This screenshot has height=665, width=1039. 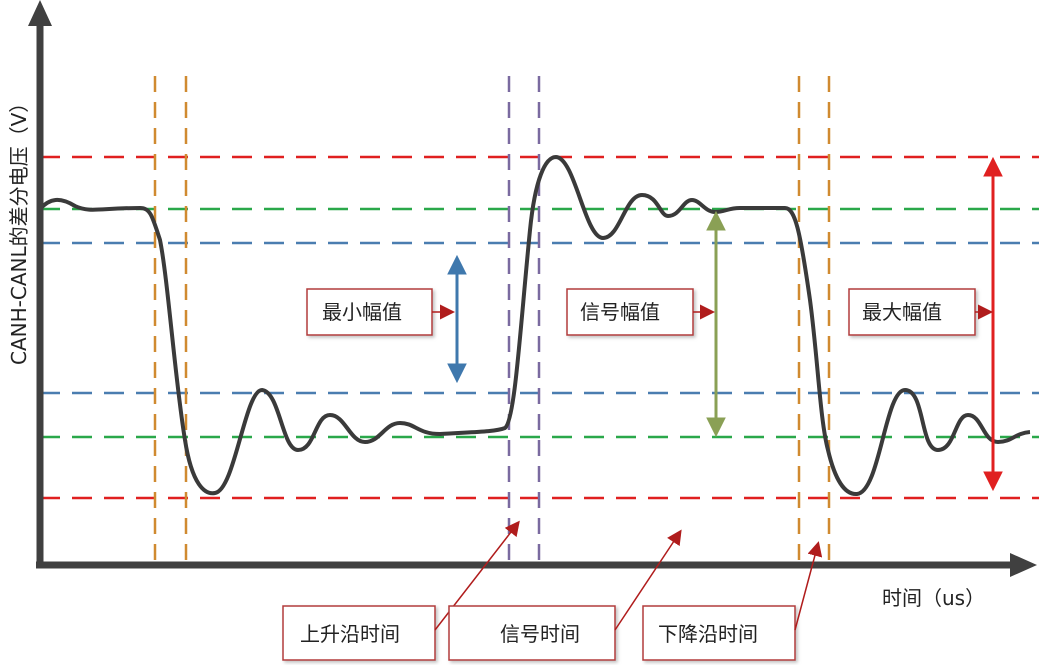 What do you see at coordinates (362, 312) in the screenshot?
I see `min-amplitude-label: 最小幅值` at bounding box center [362, 312].